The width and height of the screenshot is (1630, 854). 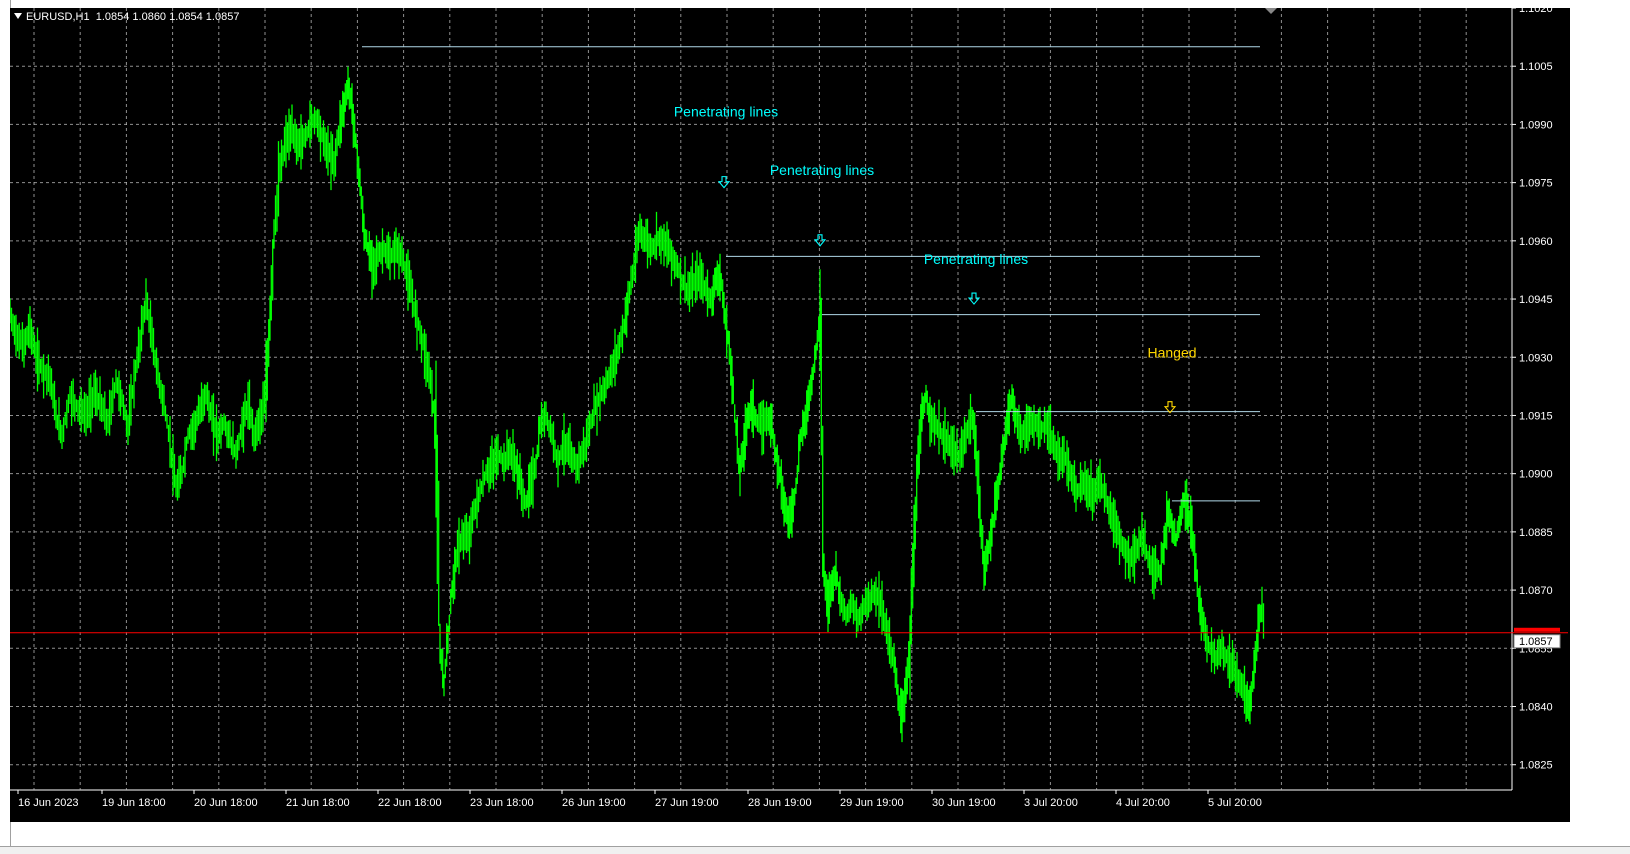 What do you see at coordinates (1536, 242) in the screenshot?
I see `y-tick-label: 1.0960` at bounding box center [1536, 242].